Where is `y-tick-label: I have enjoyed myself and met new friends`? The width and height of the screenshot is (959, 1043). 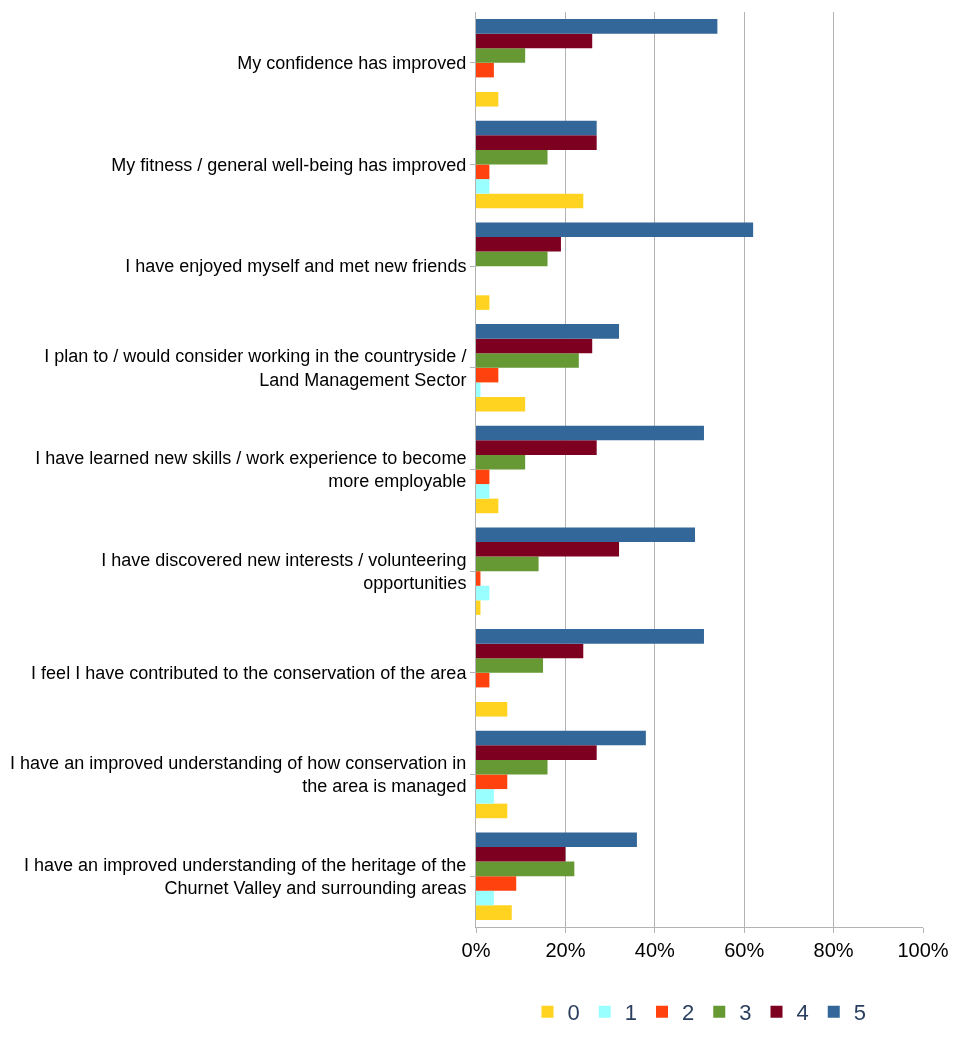
y-tick-label: I have enjoyed myself and met new friends is located at coordinates (296, 266).